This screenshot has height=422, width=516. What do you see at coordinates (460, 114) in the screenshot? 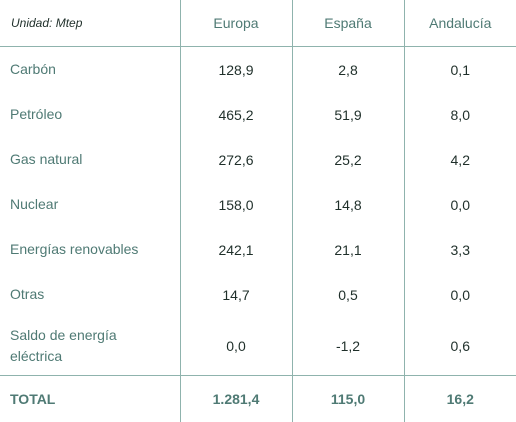
I see `cell-andalucia: 8,0` at bounding box center [460, 114].